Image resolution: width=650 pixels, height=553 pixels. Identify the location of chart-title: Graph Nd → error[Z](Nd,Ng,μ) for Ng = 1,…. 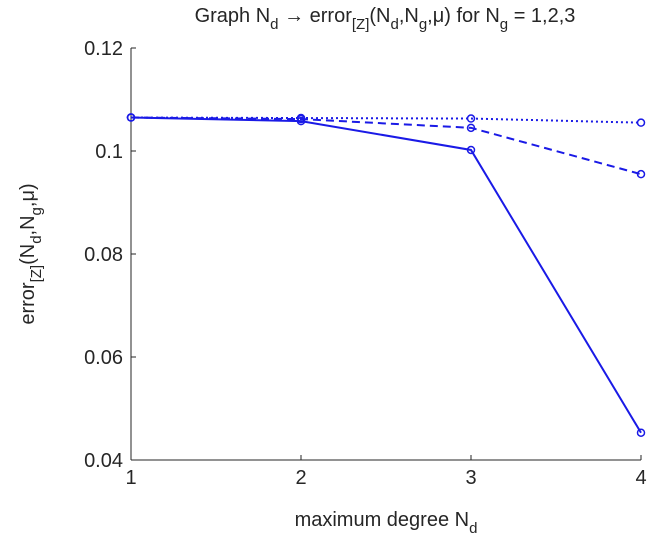
(385, 19).